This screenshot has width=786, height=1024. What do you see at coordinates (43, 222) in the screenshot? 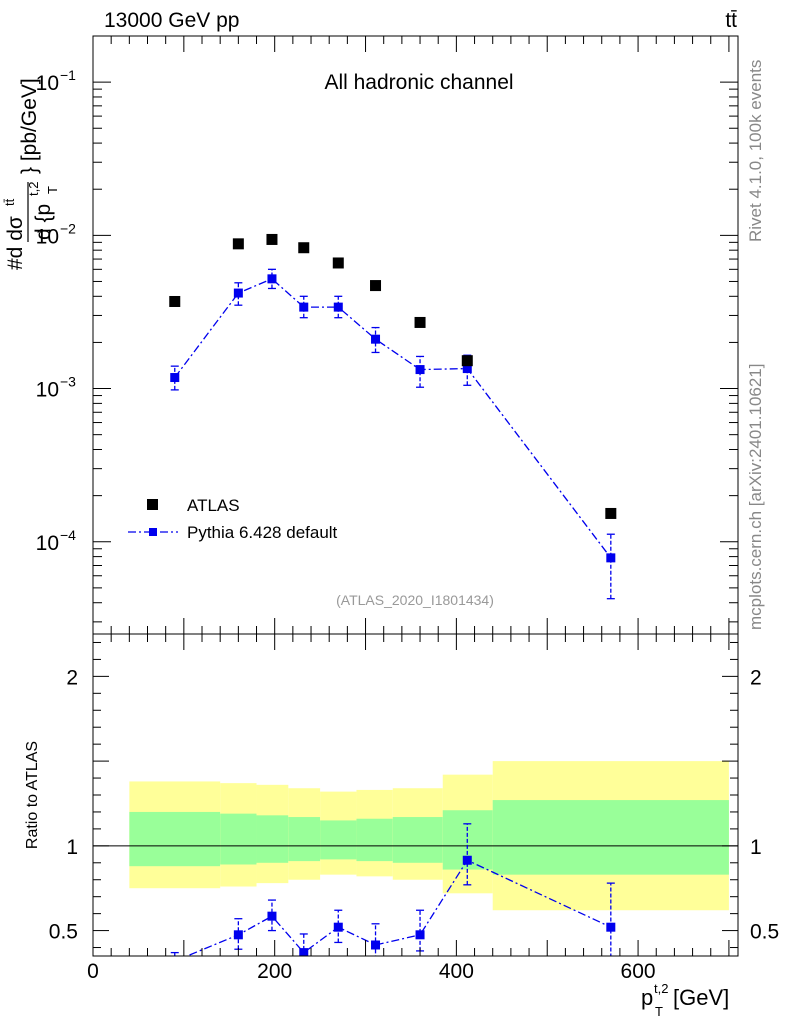
I see `y-label-denominator: d {p` at bounding box center [43, 222].